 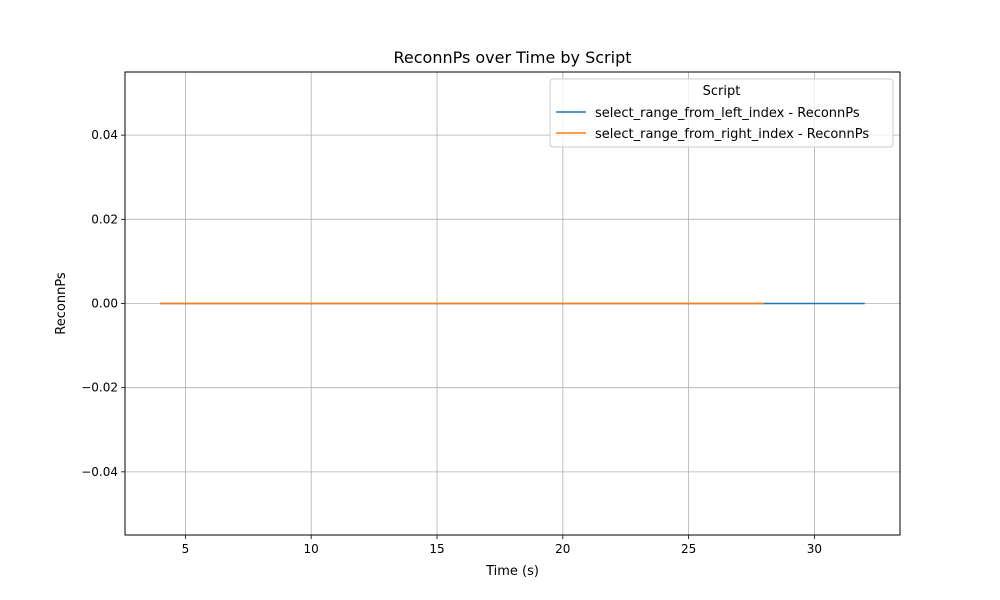 I want to click on x-tick-label: 30, so click(x=814, y=549).